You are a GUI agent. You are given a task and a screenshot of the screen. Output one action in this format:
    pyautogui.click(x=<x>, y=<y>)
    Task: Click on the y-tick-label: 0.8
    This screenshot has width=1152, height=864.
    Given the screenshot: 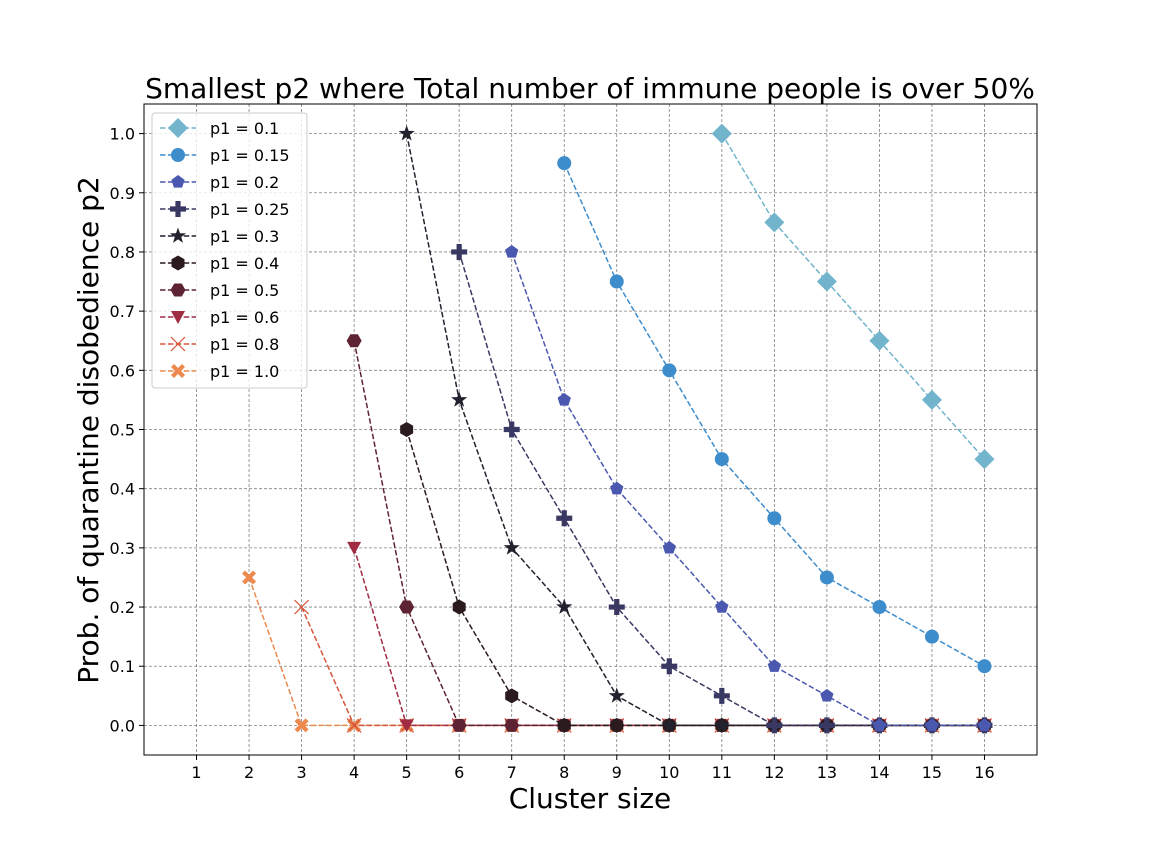 What is the action you would take?
    pyautogui.click(x=122, y=252)
    